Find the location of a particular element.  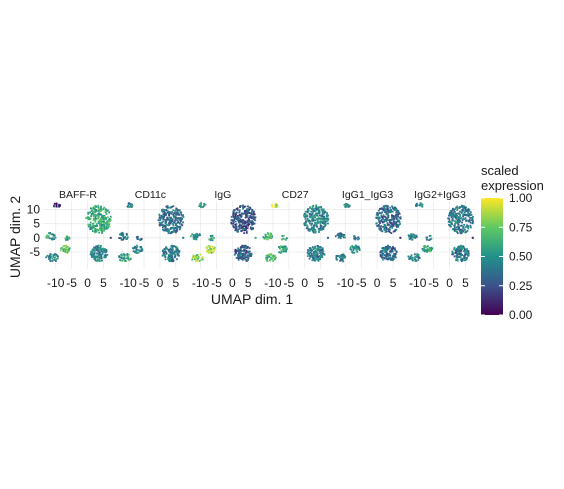

x-tick-label: 0 is located at coordinates (87, 283).